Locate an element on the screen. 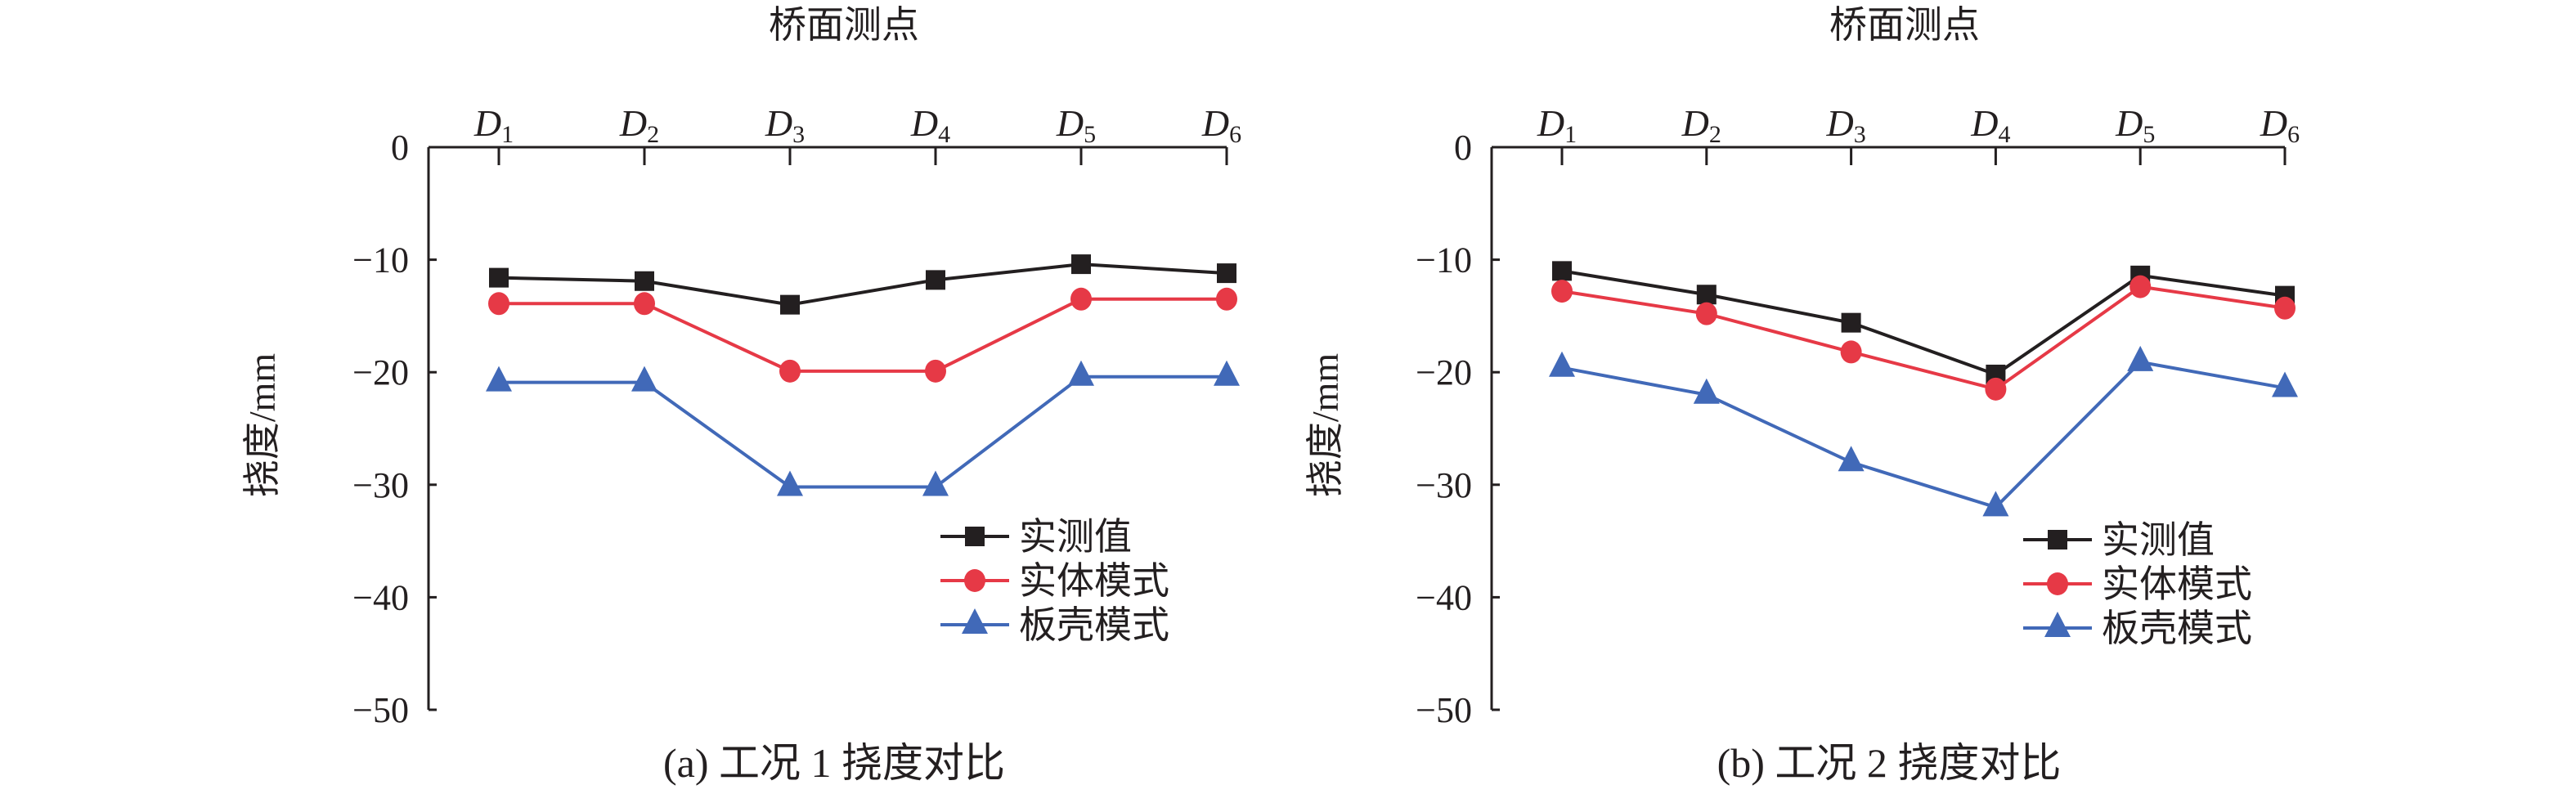 Image resolution: width=2576 pixels, height=803 pixels. legend-entry: 板壳模式 is located at coordinates (2137, 628).